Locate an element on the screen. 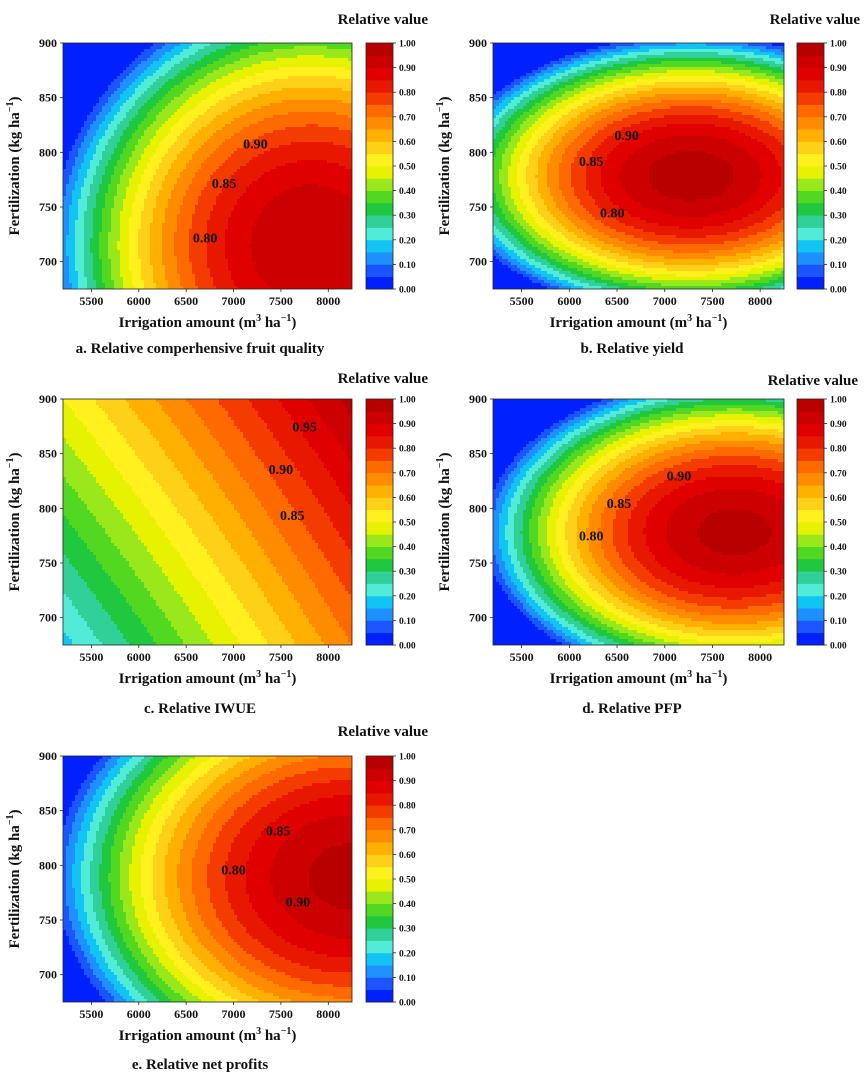 This screenshot has width=866, height=1080. y-tick-label: 700 is located at coordinates (48, 975).